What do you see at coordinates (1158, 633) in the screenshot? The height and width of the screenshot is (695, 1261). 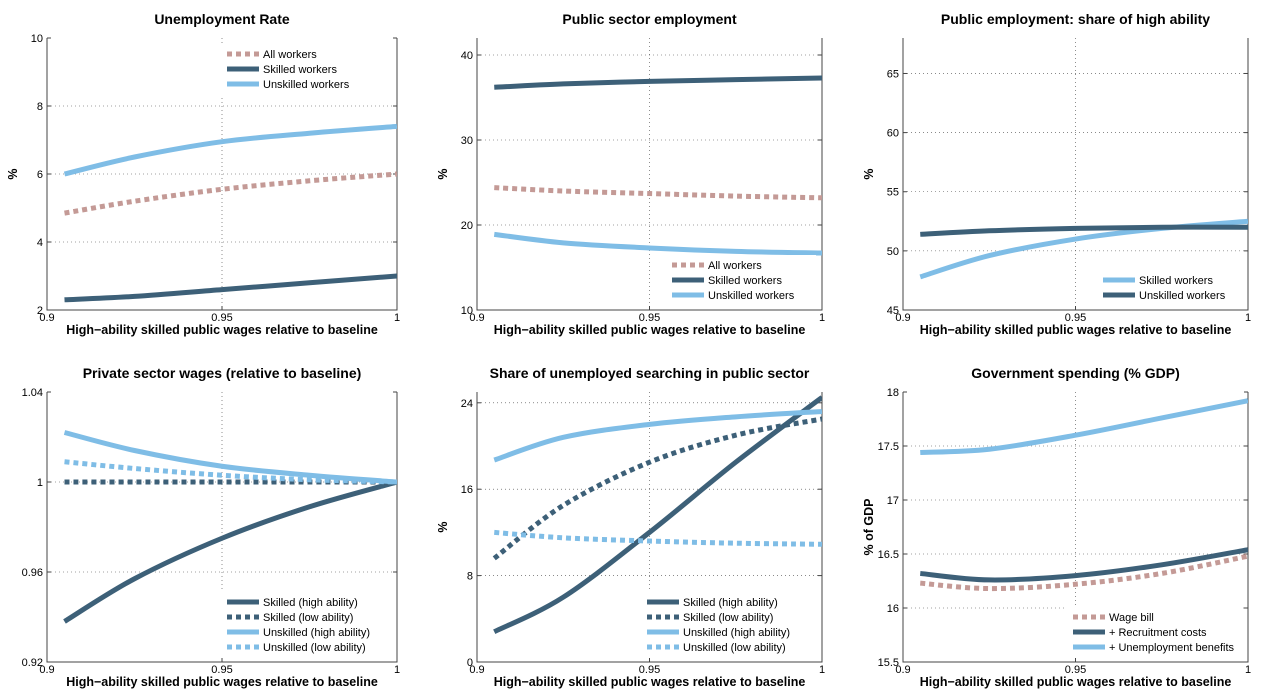 I see `legend-label-2: + Recruitment costs` at bounding box center [1158, 633].